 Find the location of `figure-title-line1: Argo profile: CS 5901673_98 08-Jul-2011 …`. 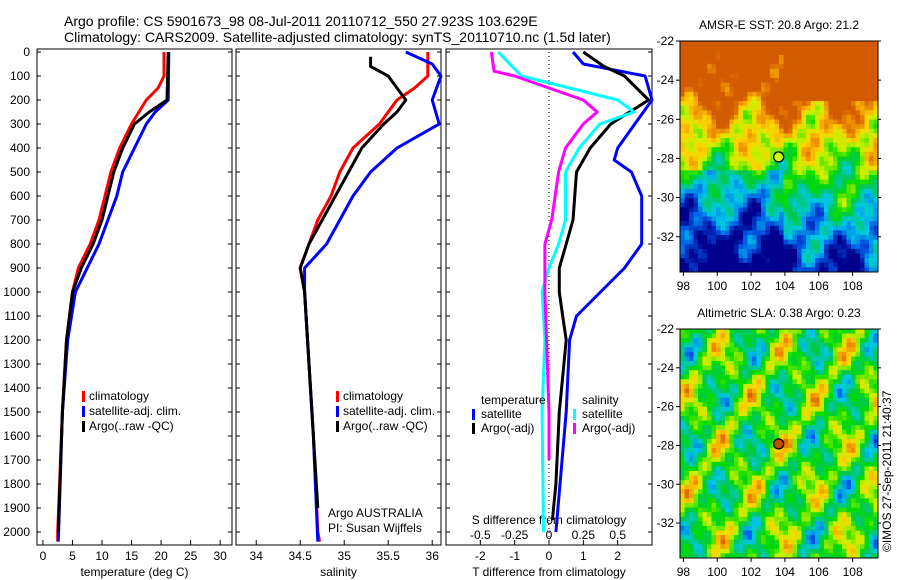

figure-title-line1: Argo profile: CS 5901673_98 08-Jul-2011 … is located at coordinates (301, 21).